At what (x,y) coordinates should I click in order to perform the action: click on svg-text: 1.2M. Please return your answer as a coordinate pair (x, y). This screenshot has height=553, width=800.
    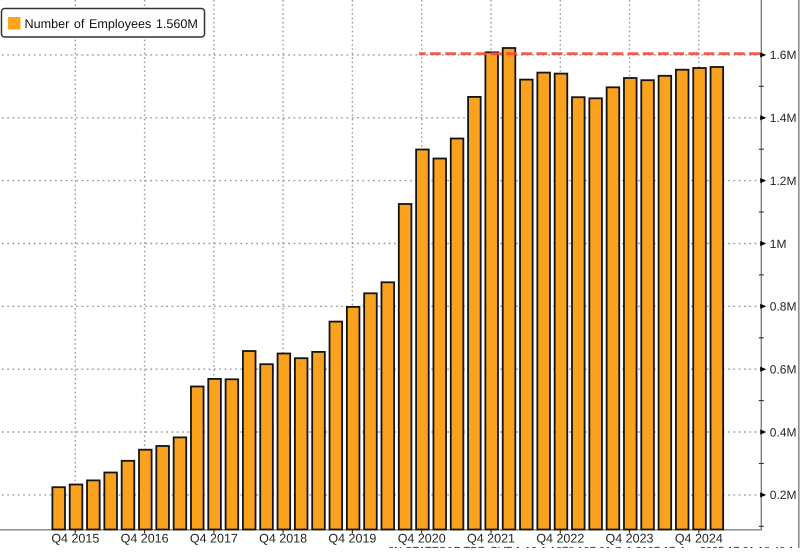
    Looking at the image, I should click on (783, 181).